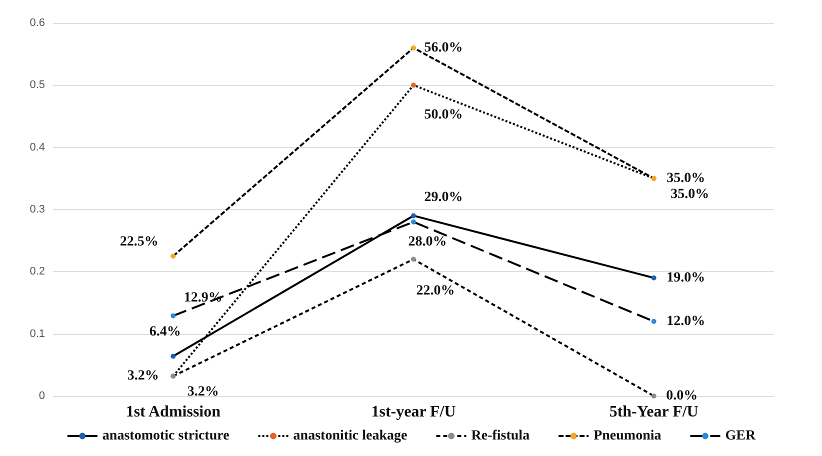 This screenshot has height=456, width=822. I want to click on y-tick-label: 0.4, so click(37, 147).